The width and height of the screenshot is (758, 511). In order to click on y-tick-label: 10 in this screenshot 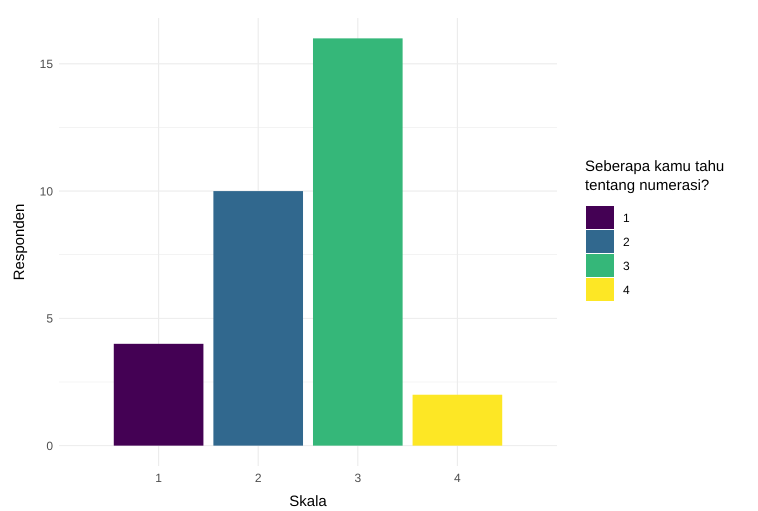, I will do `click(47, 191)`.